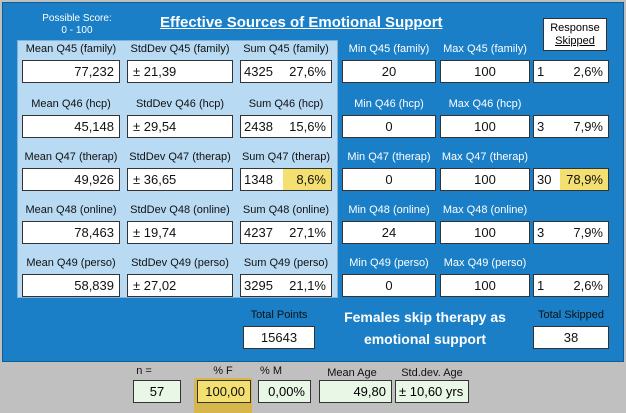 This screenshot has height=413, width=626. What do you see at coordinates (307, 126) in the screenshot?
I see `sum-percent: 15,6%` at bounding box center [307, 126].